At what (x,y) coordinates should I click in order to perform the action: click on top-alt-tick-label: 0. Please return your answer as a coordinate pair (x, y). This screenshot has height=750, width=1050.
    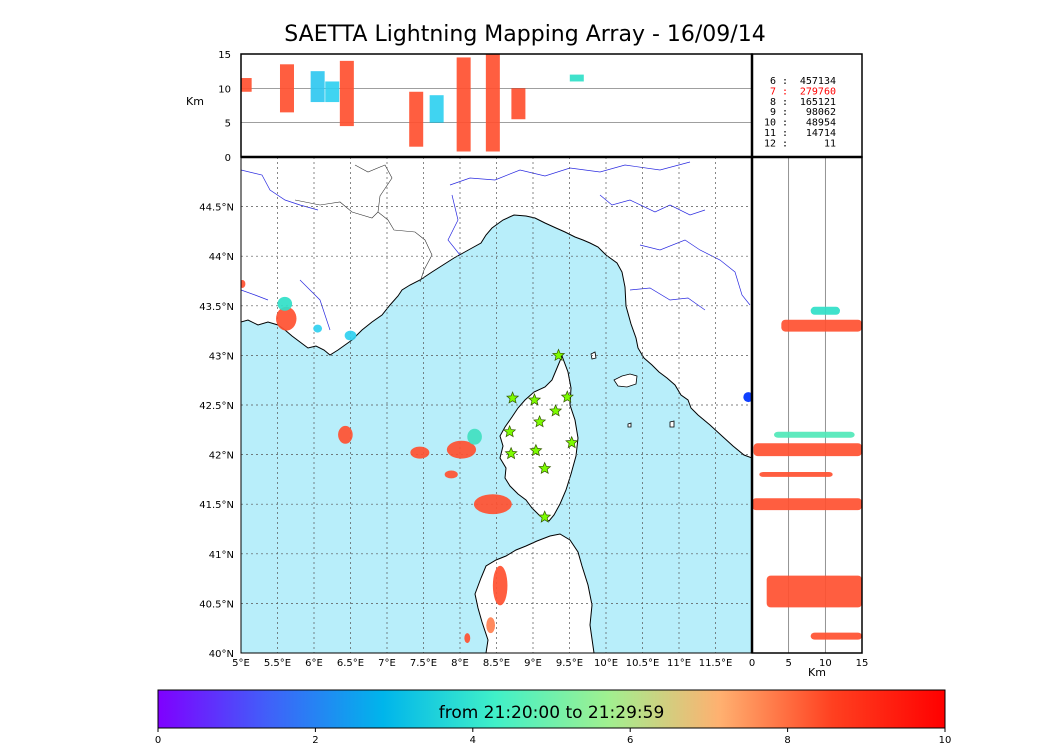
    Looking at the image, I should click on (228, 158).